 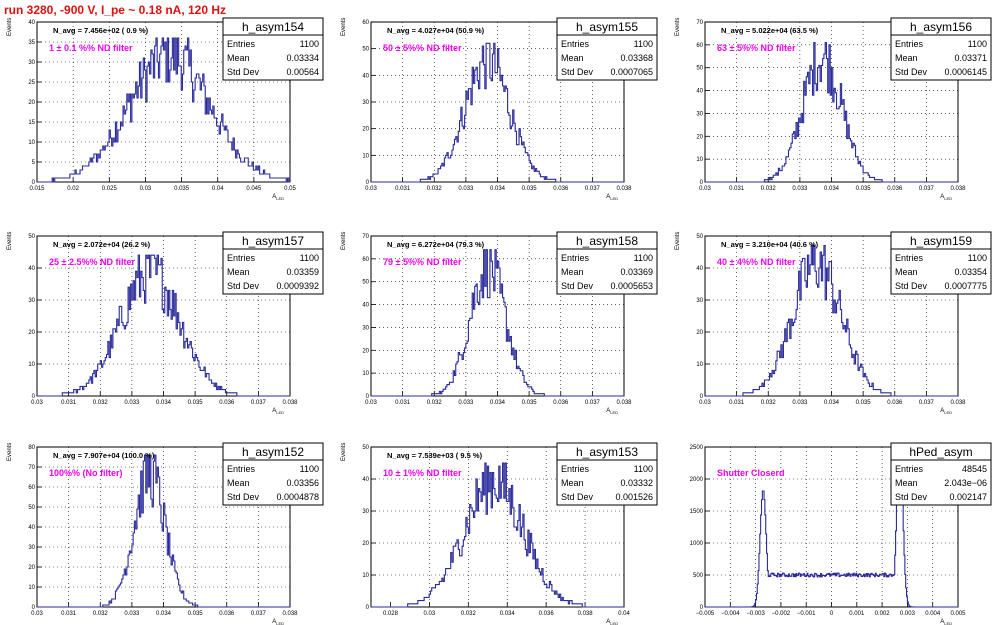 I want to click on tick-label-y: 70, so click(x=31, y=468).